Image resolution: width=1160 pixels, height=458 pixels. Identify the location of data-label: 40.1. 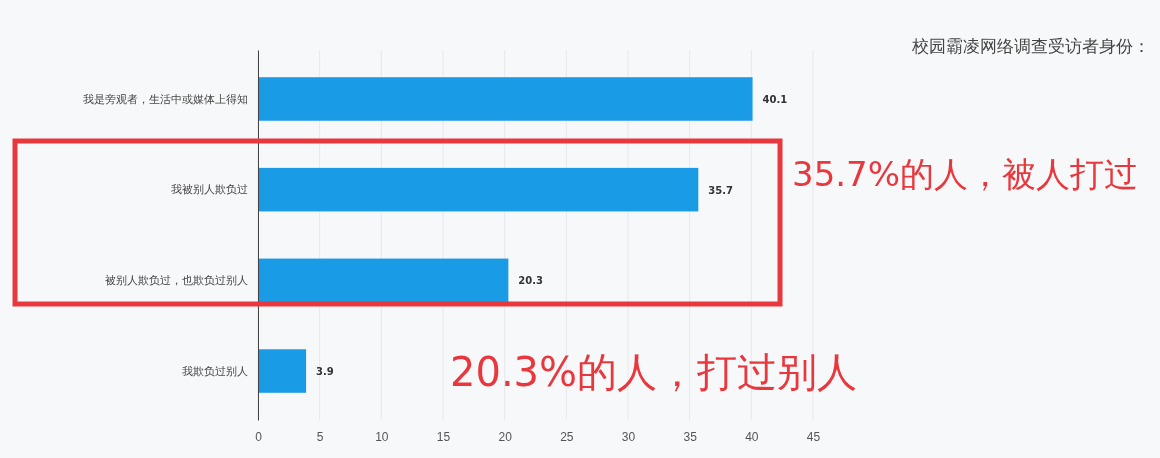
(775, 99).